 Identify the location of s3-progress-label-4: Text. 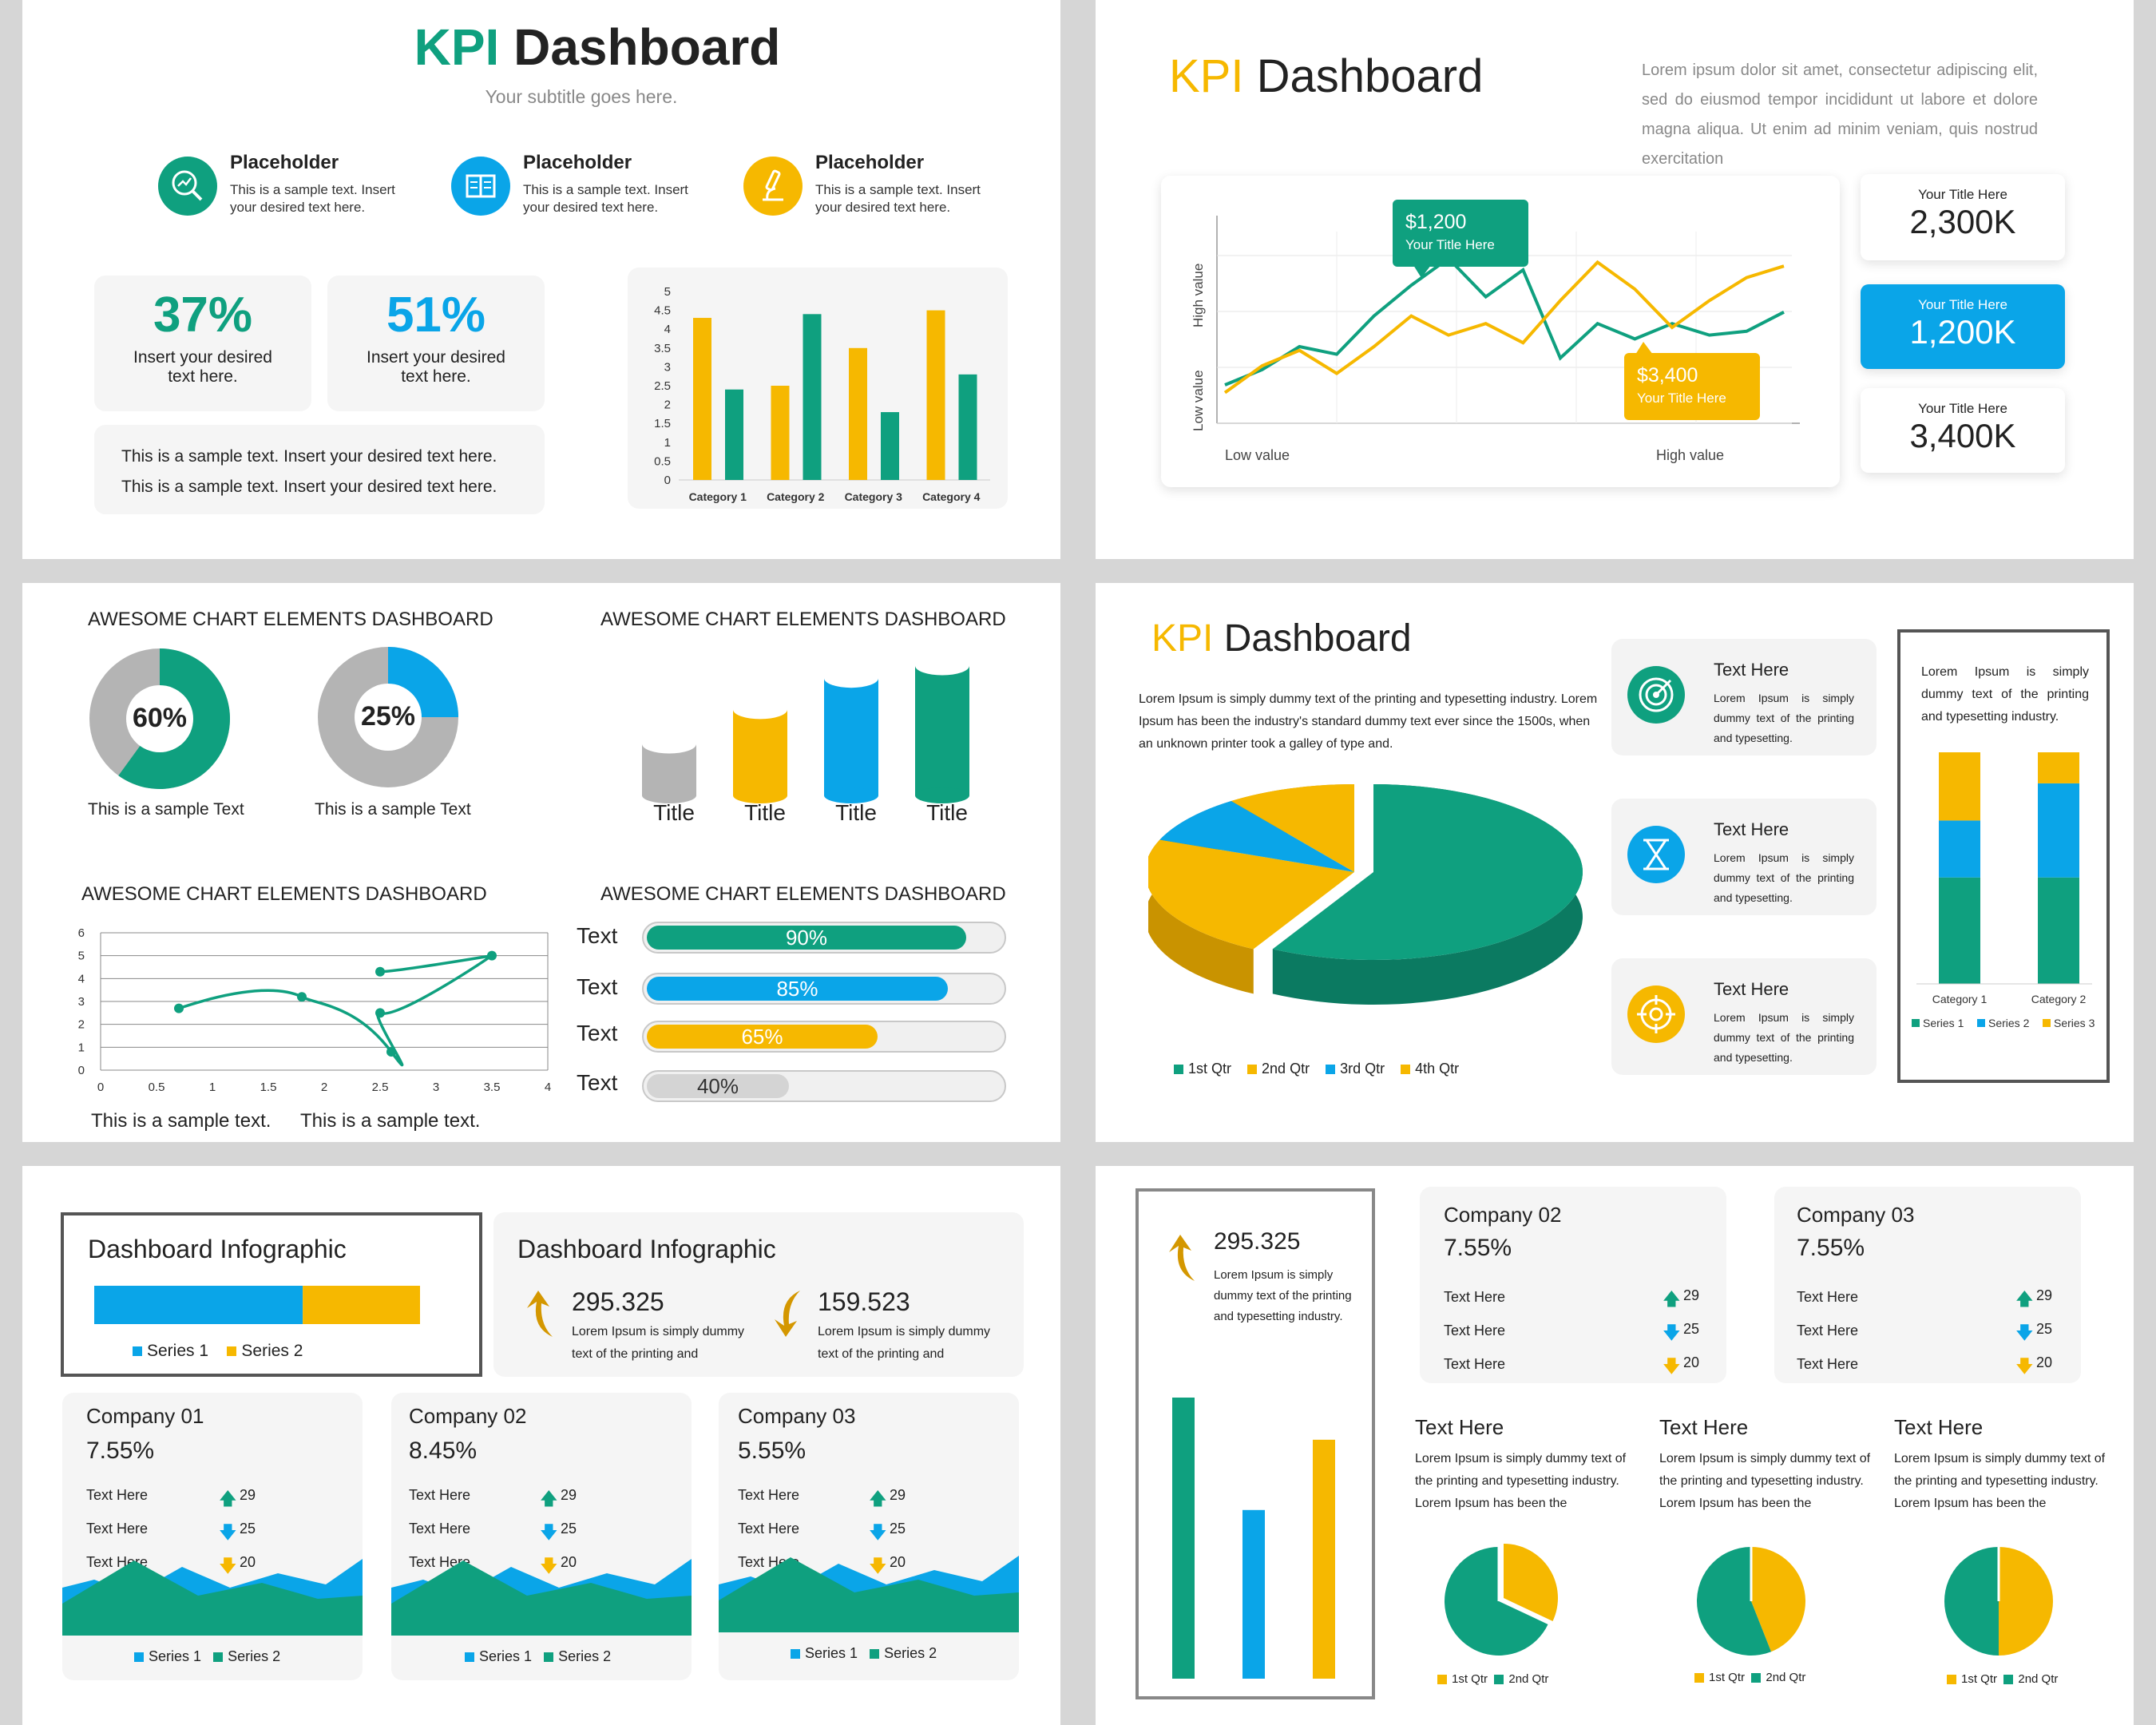
(597, 1082).